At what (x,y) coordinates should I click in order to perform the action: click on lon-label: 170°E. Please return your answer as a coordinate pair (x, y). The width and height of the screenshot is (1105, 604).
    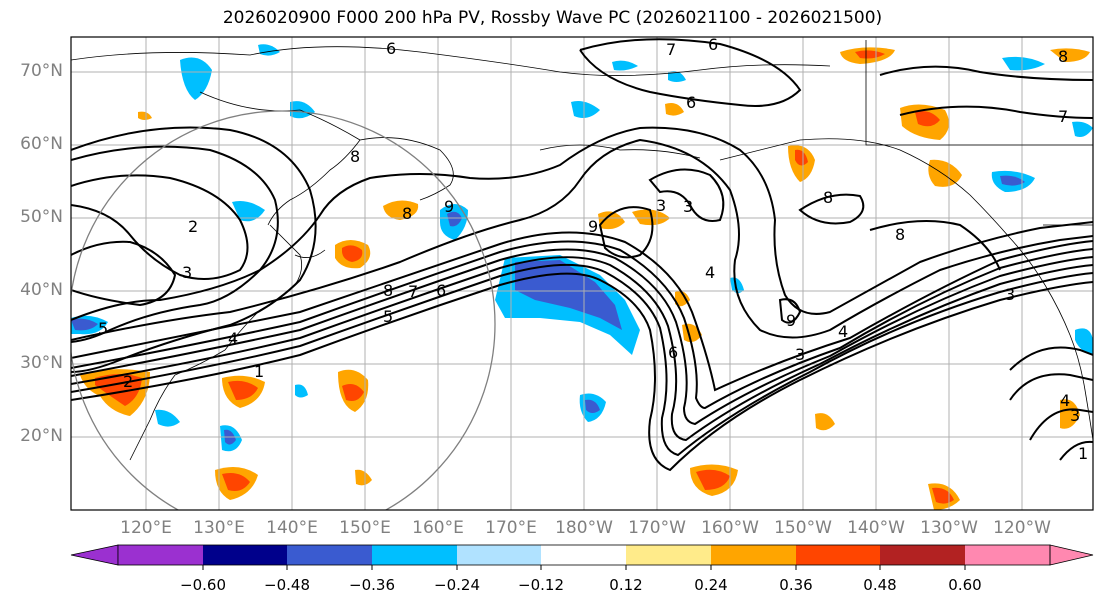
    Looking at the image, I should click on (511, 528).